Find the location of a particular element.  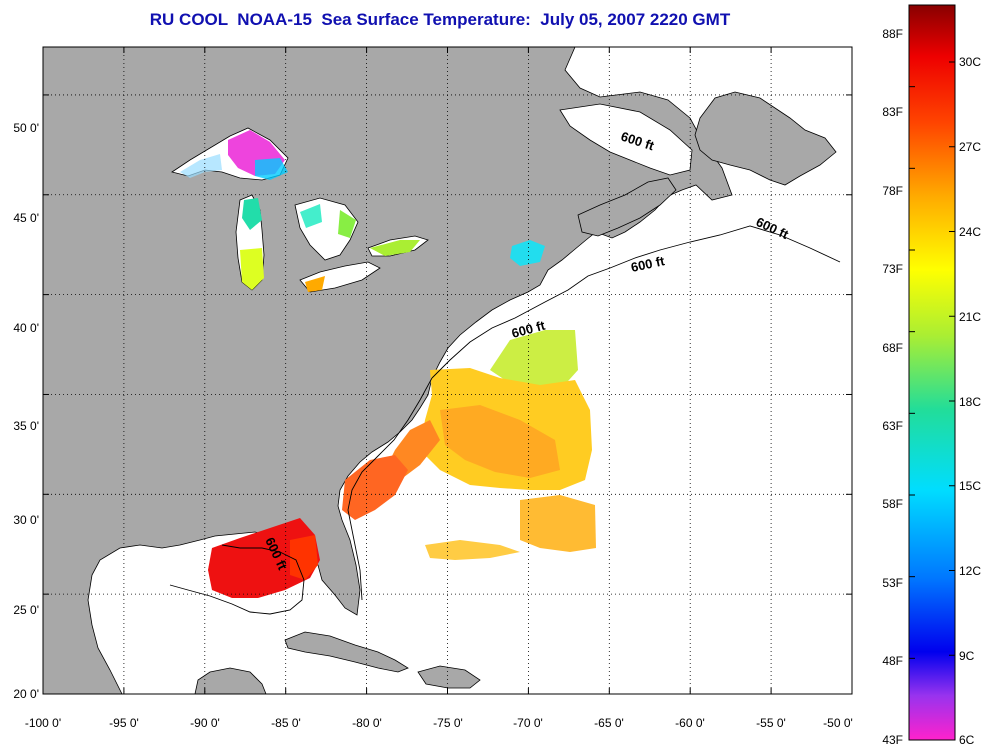

colorbar-c-label: 24C is located at coordinates (970, 232).